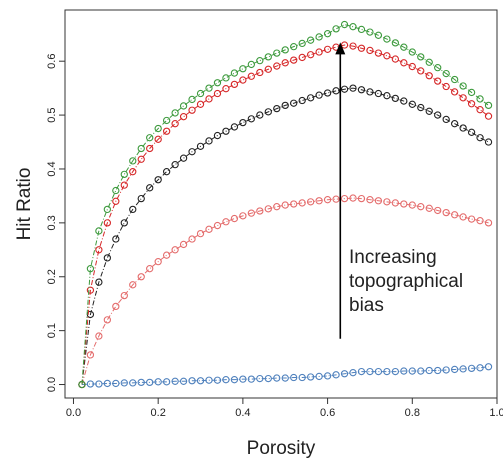 The width and height of the screenshot is (503, 459). Describe the element at coordinates (52, 384) in the screenshot. I see `y-tick-label: 0.0` at that location.